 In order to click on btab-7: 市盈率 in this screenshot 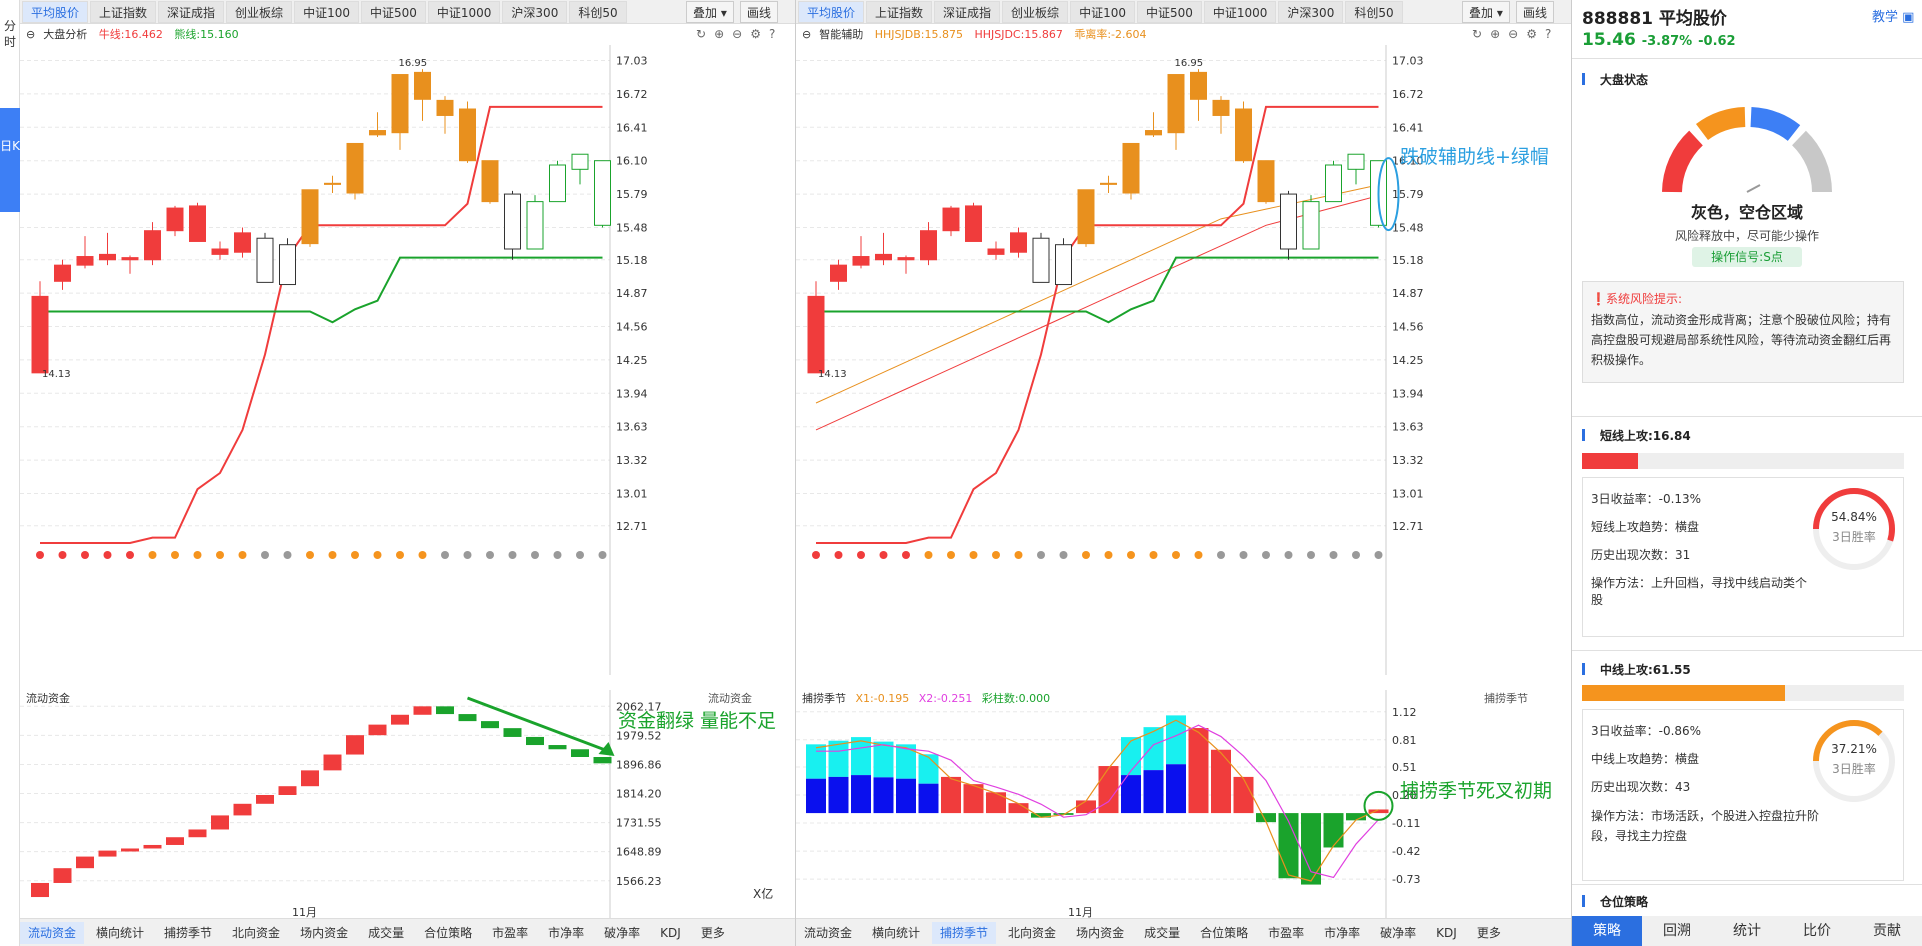, I will do `click(510, 932)`.